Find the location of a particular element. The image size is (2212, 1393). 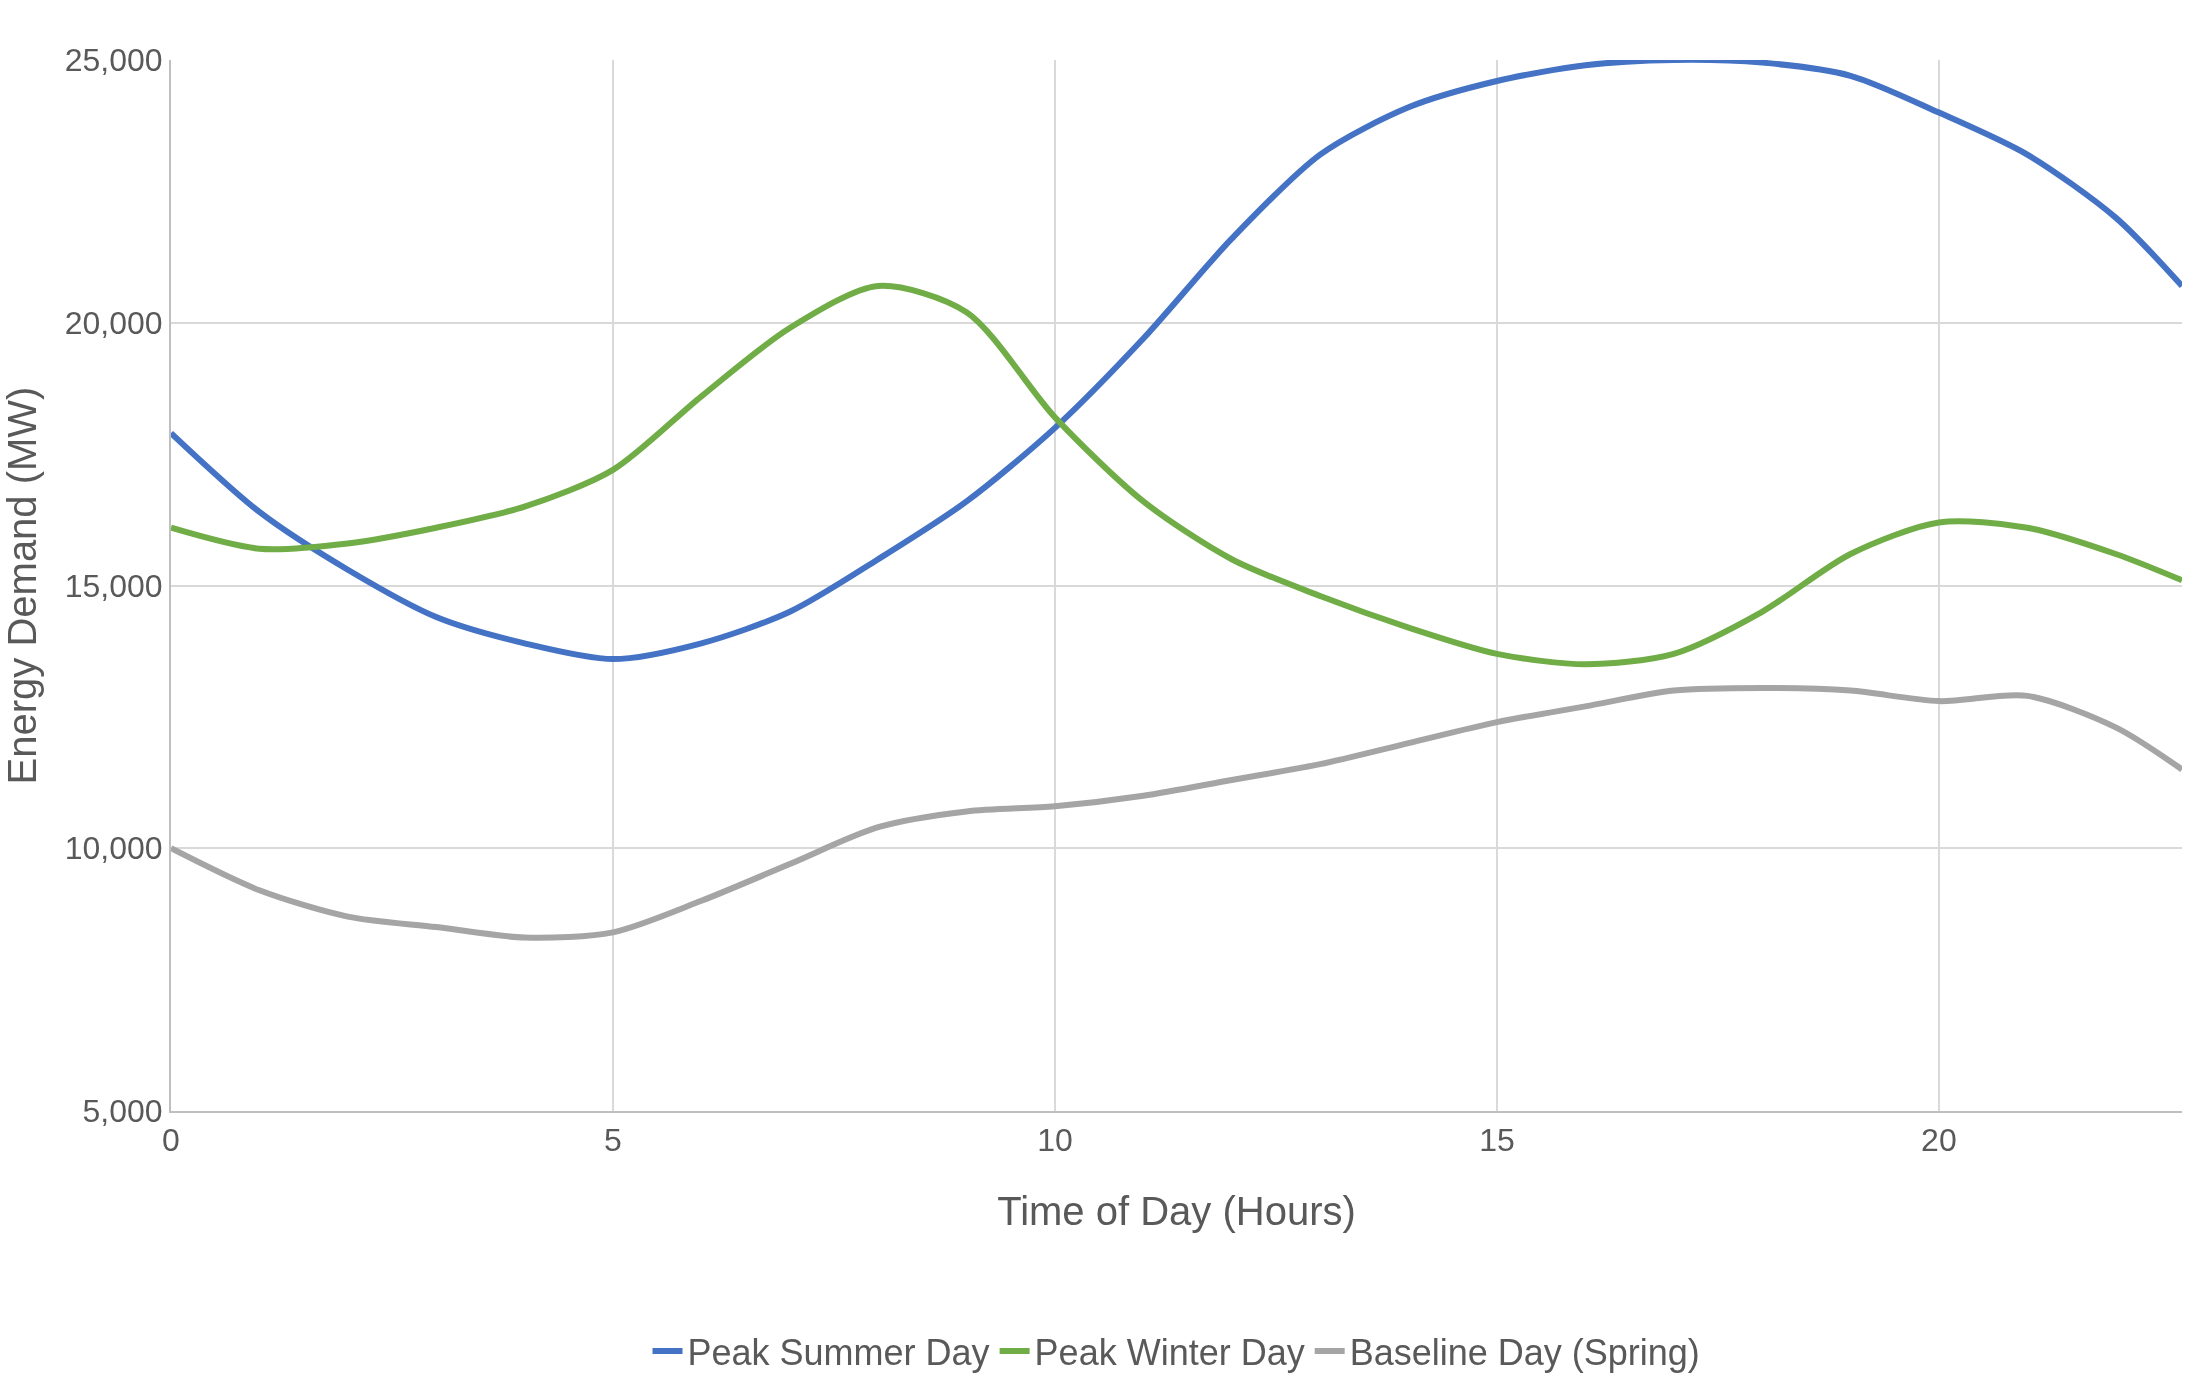

x-tick-label: 20 is located at coordinates (1939, 1140).